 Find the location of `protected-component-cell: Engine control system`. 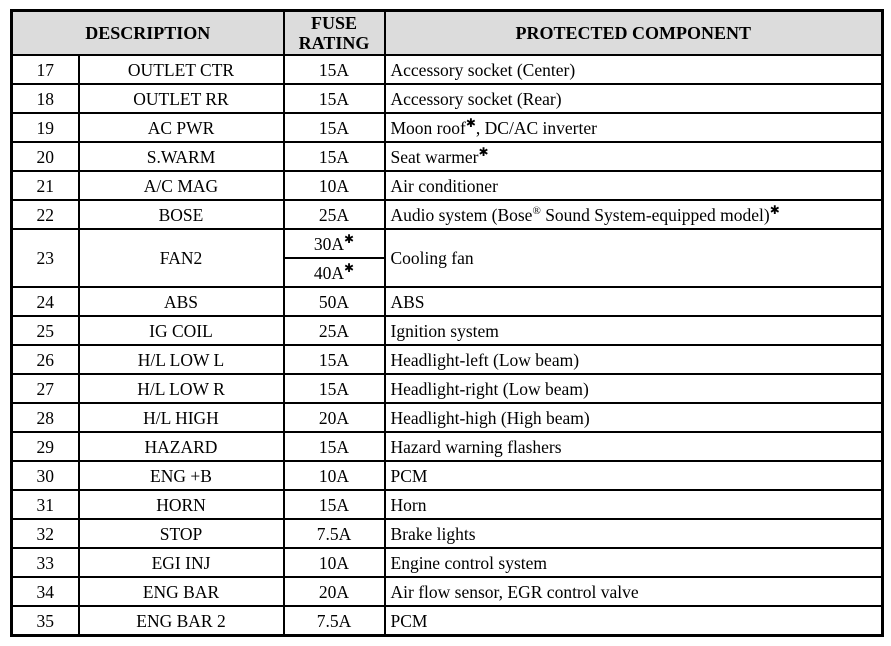

protected-component-cell: Engine control system is located at coordinates (633, 562).